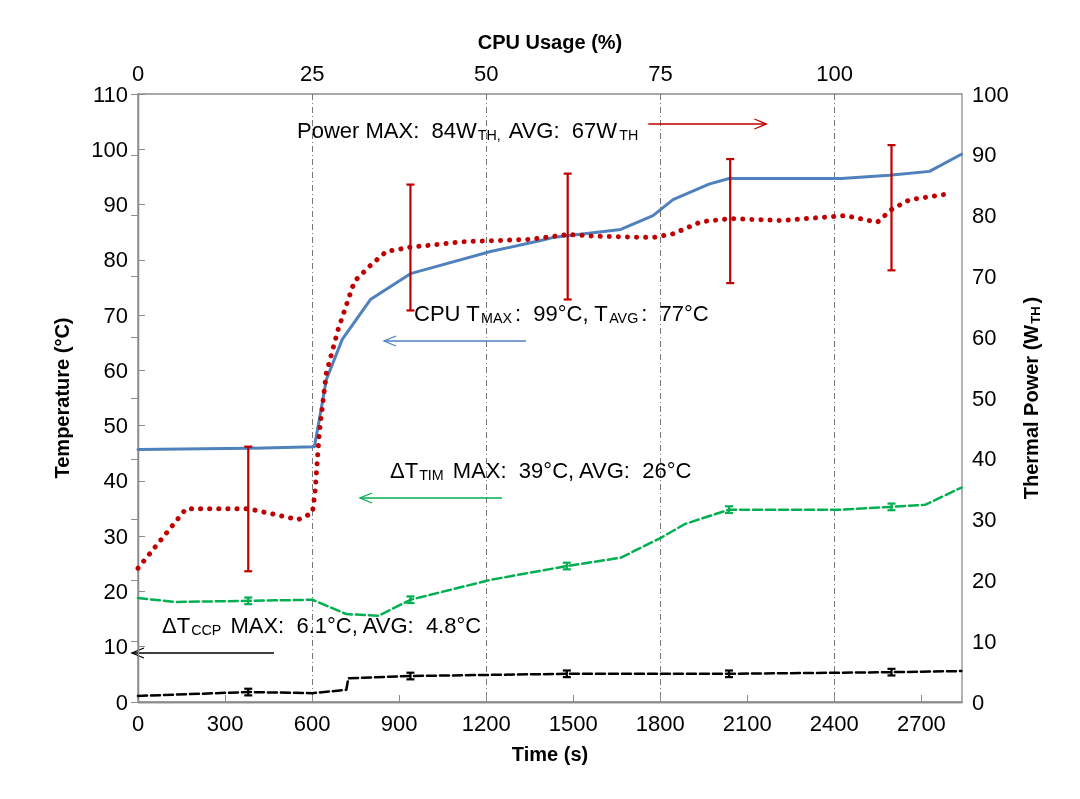 The image size is (1080, 799). Describe the element at coordinates (978, 702) in the screenshot. I see `y2-tick-label: 0` at that location.